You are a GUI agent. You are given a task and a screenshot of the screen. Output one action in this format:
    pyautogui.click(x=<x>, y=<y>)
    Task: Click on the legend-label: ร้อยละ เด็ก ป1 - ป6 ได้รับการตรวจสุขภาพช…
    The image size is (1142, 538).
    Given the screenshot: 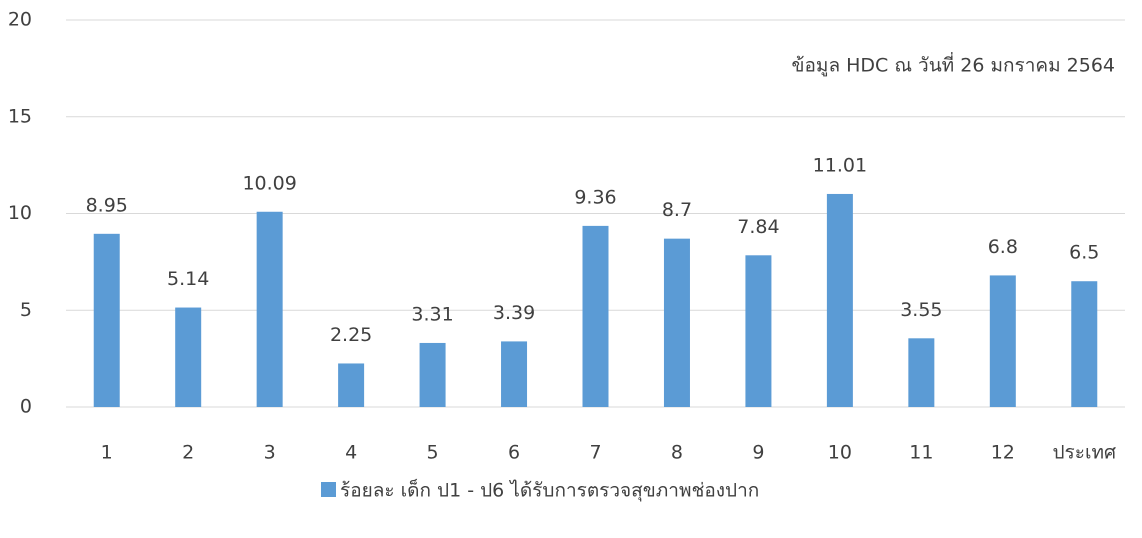 What is the action you would take?
    pyautogui.click(x=549, y=490)
    